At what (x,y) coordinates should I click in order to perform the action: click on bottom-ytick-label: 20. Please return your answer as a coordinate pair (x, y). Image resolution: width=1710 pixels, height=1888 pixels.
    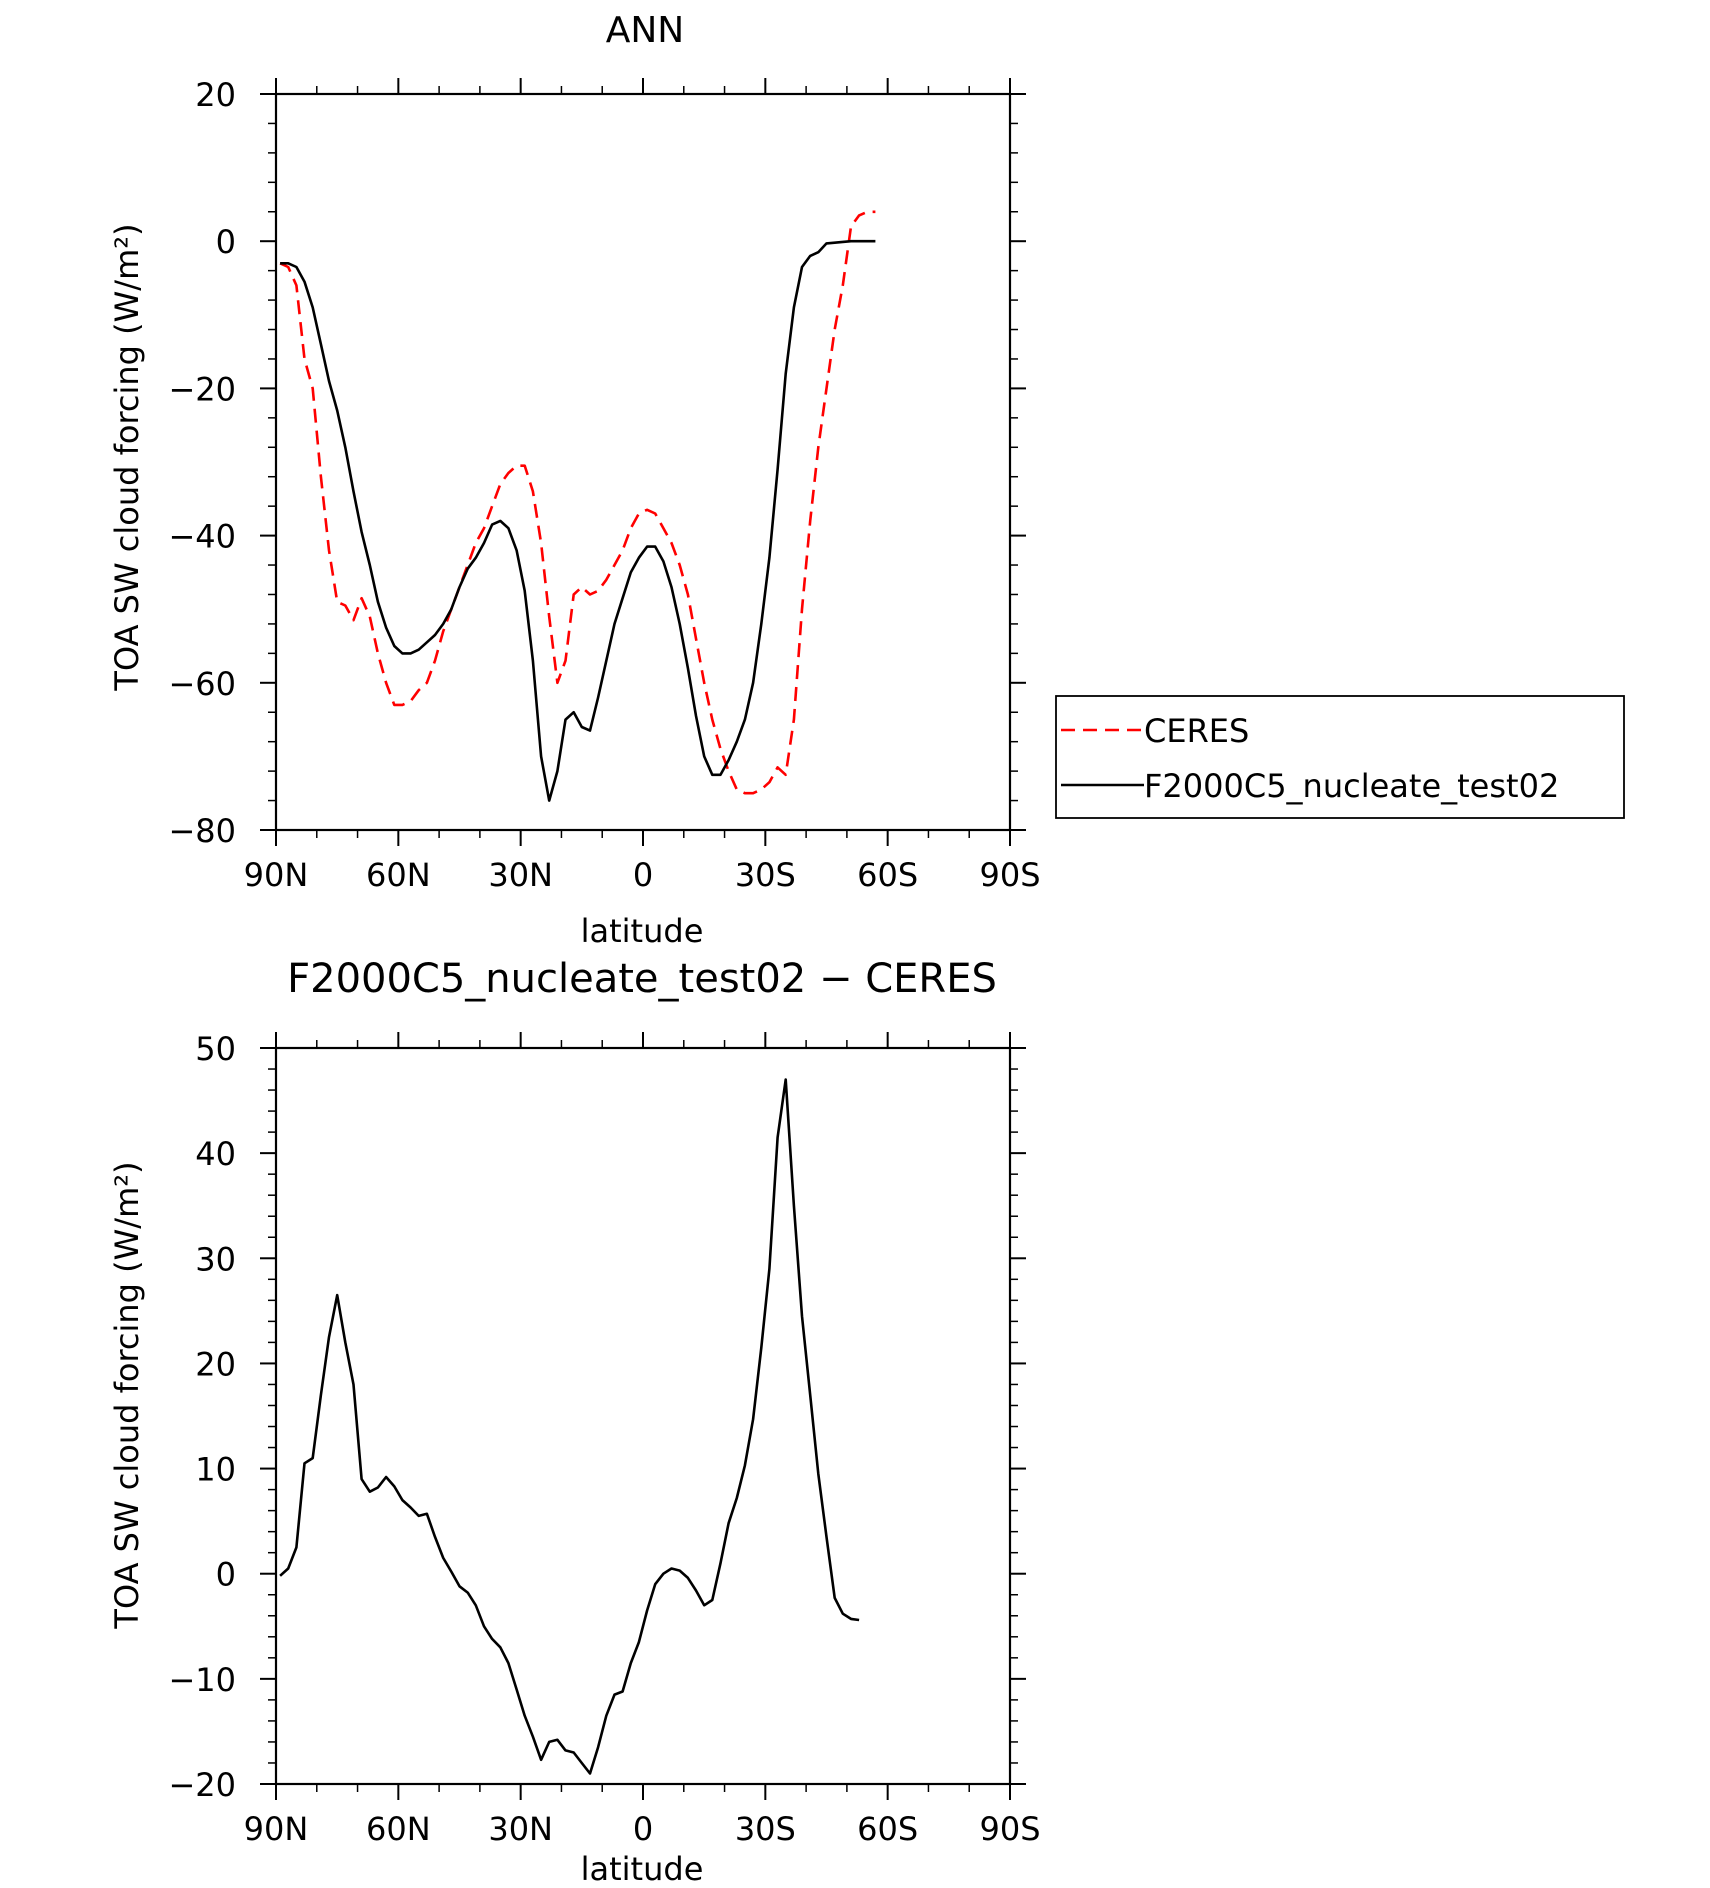
    Looking at the image, I should click on (215, 1364).